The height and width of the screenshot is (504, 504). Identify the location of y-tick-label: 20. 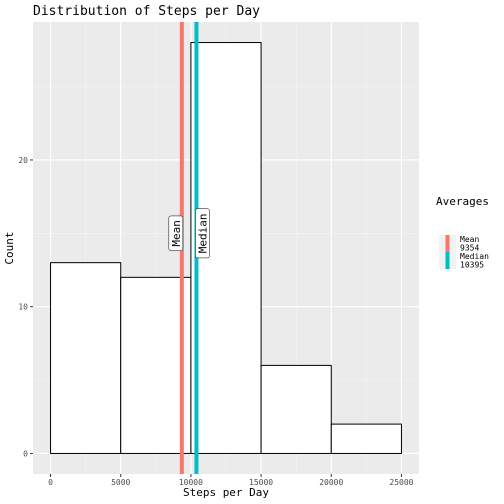
(23, 160).